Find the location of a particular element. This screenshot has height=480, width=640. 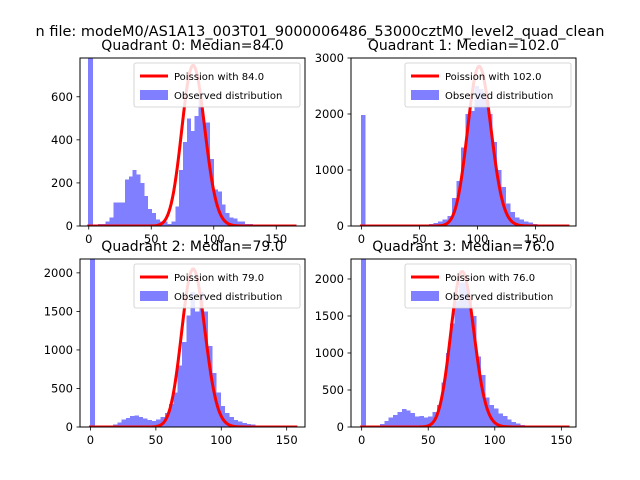

legend: Poission with 84.0 Observed distribution is located at coordinates (217, 85).